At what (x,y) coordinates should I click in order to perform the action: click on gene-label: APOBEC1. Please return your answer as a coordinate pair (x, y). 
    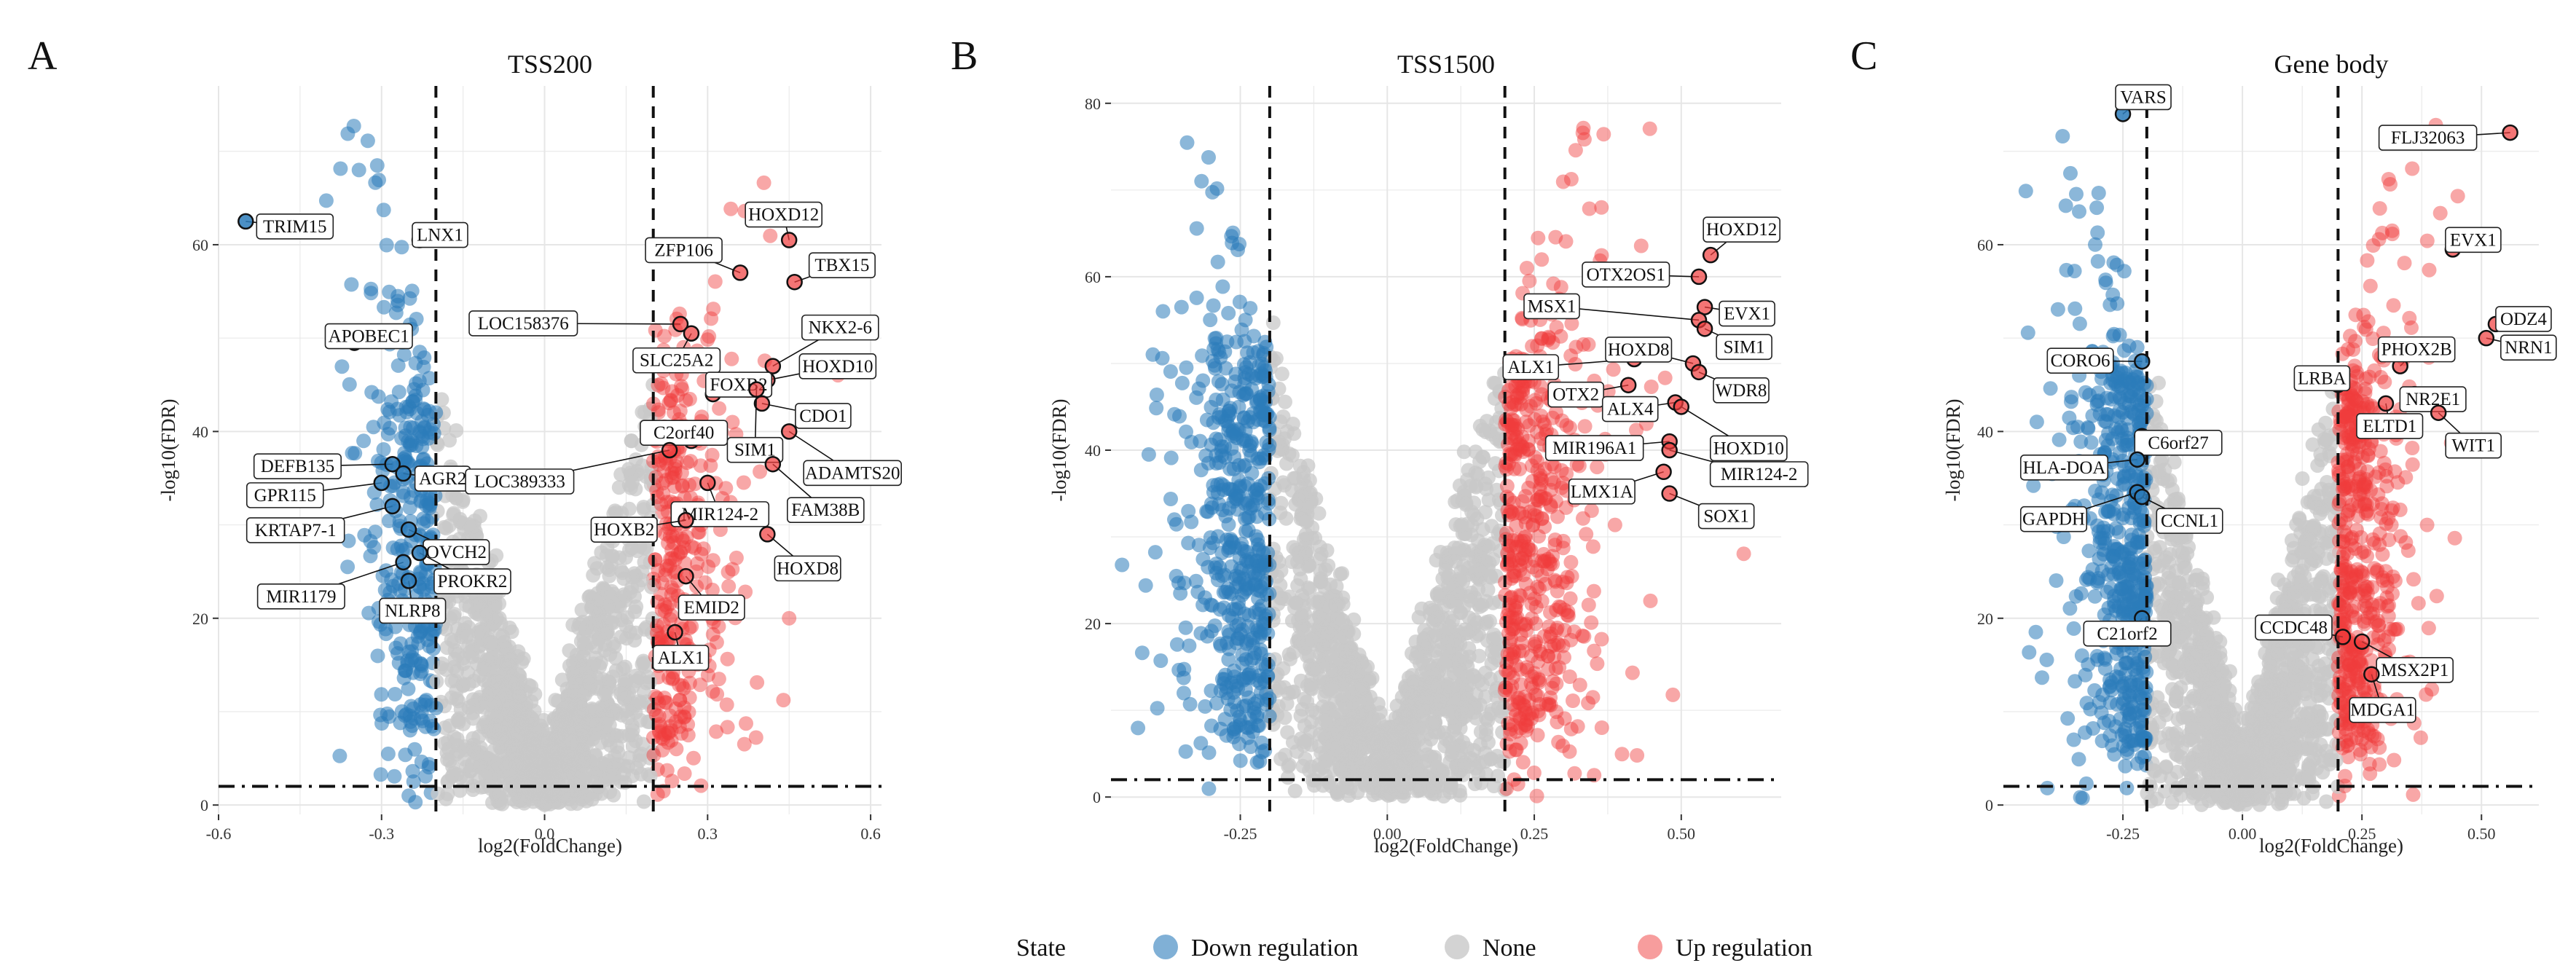
    Looking at the image, I should click on (369, 337).